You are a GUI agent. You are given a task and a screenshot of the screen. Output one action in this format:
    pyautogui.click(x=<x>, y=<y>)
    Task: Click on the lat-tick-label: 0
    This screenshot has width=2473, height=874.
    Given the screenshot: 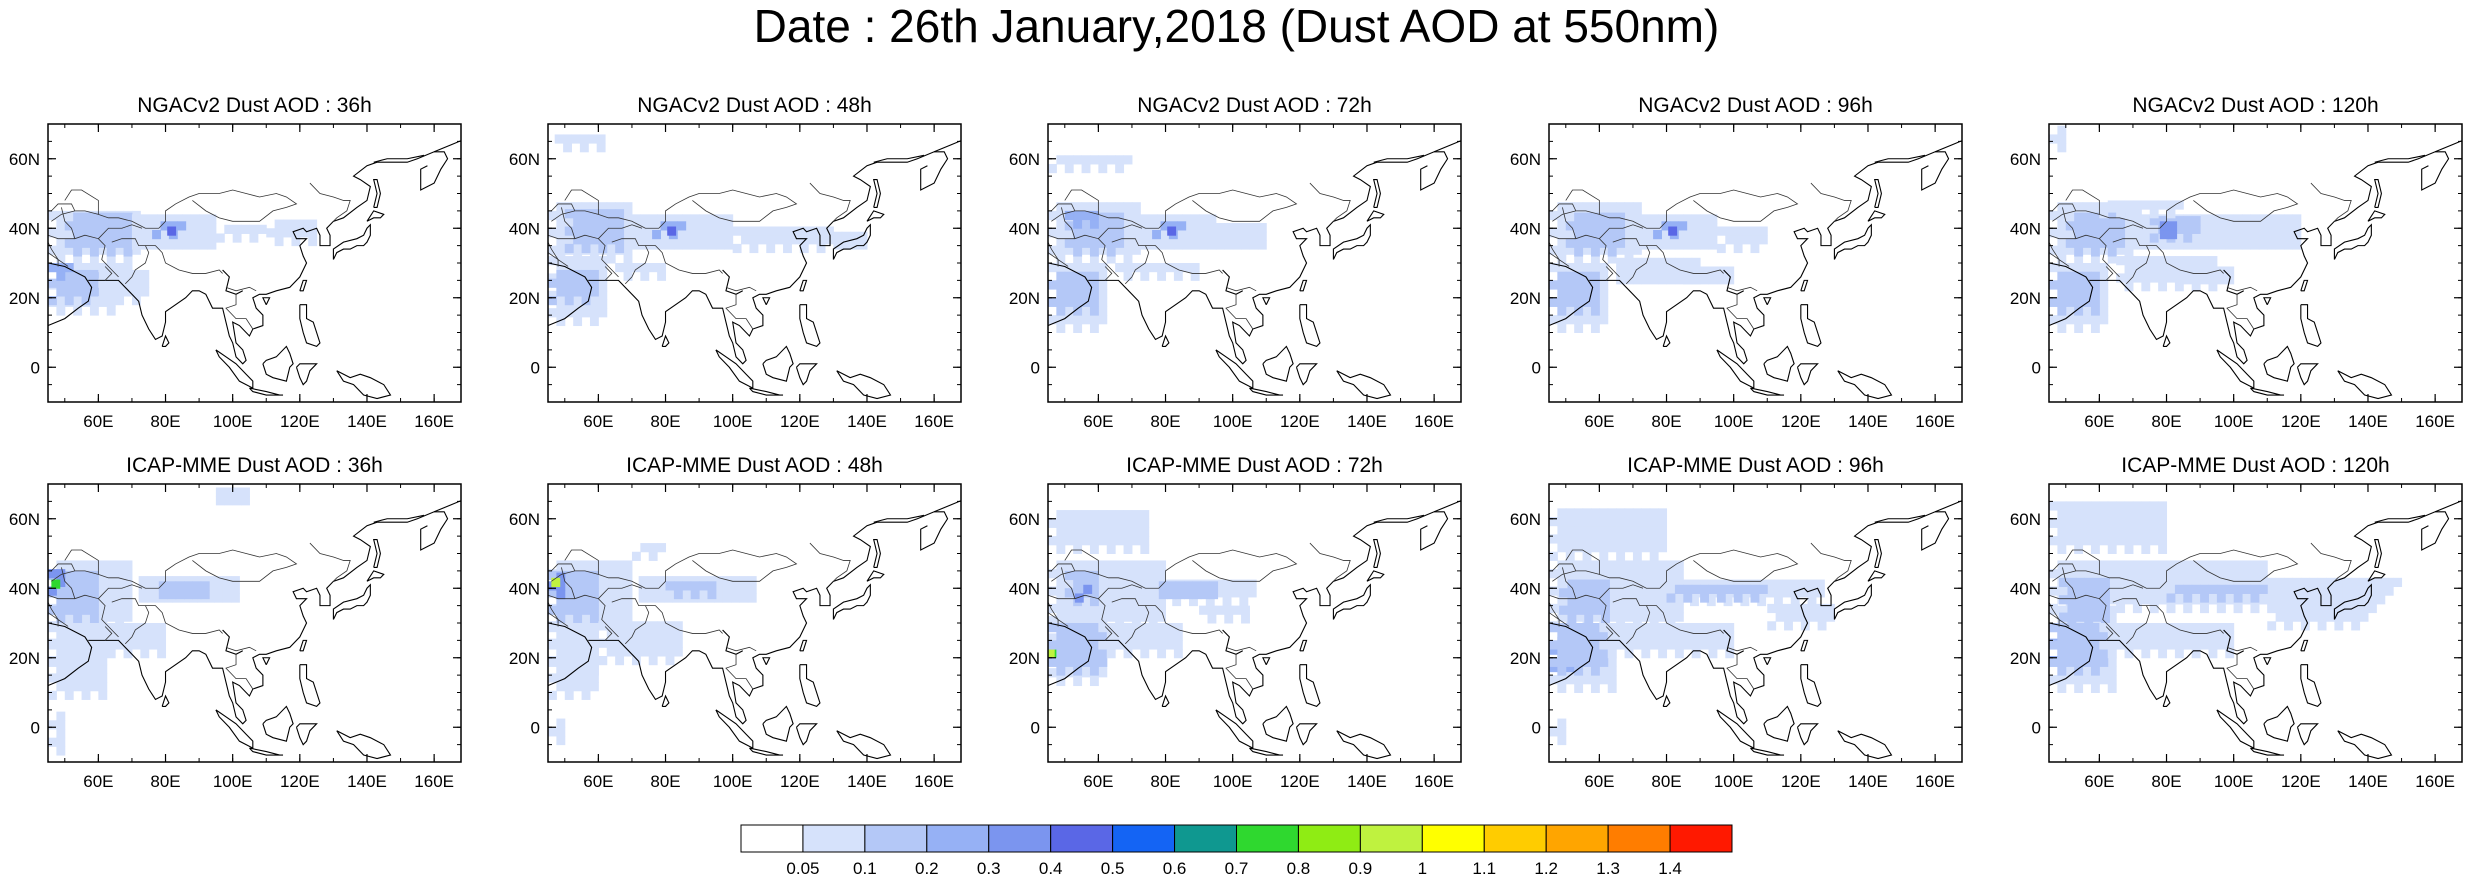 What is the action you would take?
    pyautogui.click(x=2036, y=727)
    